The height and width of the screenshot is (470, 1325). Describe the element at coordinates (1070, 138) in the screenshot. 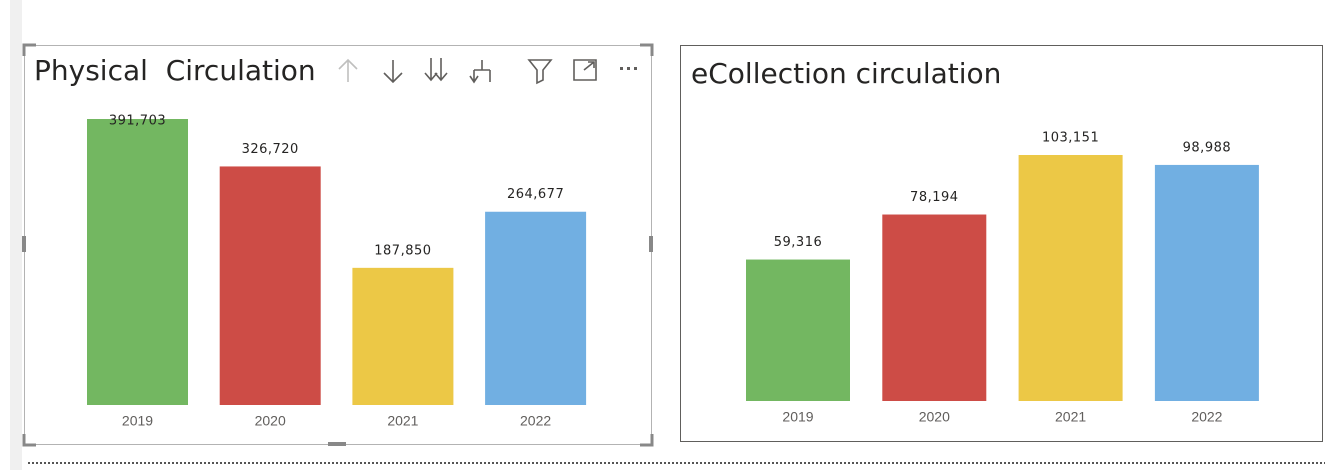

I see `data-label: 103,151` at that location.